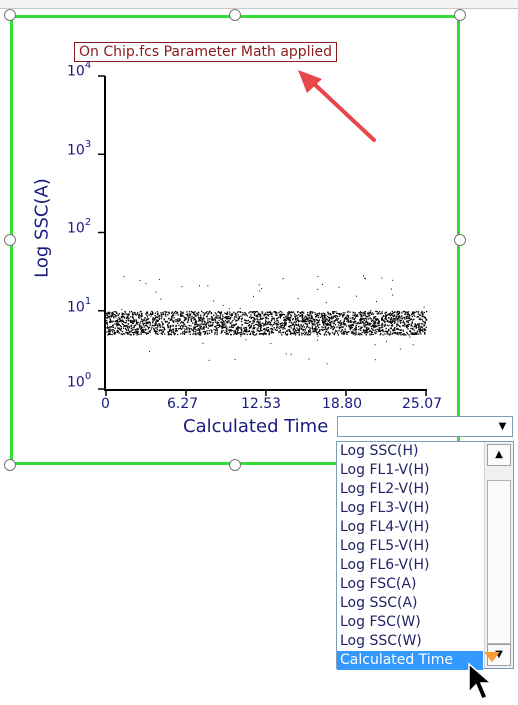 Image resolution: width=518 pixels, height=705 pixels. What do you see at coordinates (10, 15) in the screenshot?
I see `resize-handle-top-left` at bounding box center [10, 15].